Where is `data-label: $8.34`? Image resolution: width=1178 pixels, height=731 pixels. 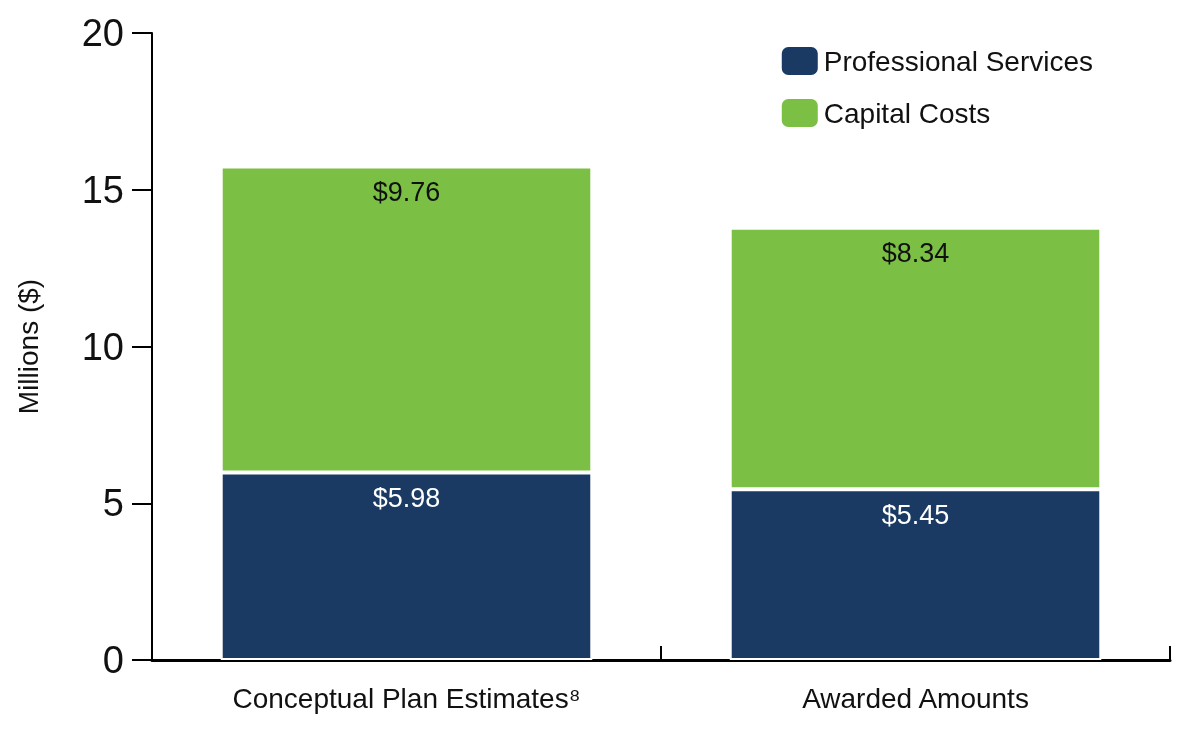
data-label: $8.34 is located at coordinates (915, 253).